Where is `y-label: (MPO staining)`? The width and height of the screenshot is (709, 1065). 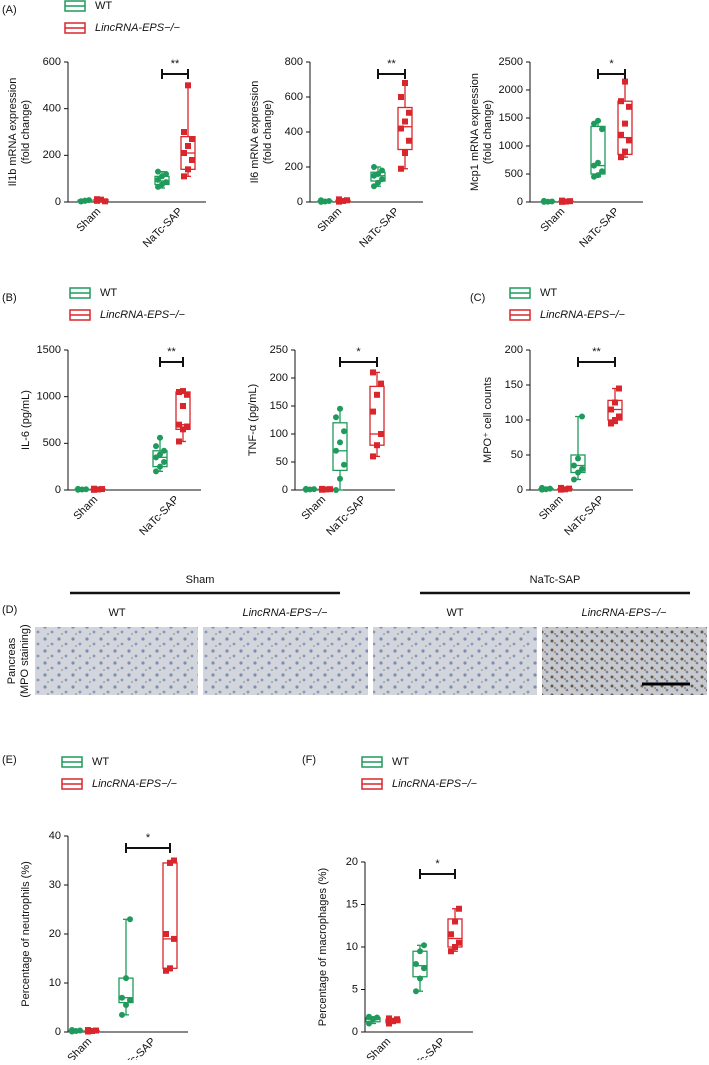
y-label: (MPO staining) is located at coordinates (25, 660).